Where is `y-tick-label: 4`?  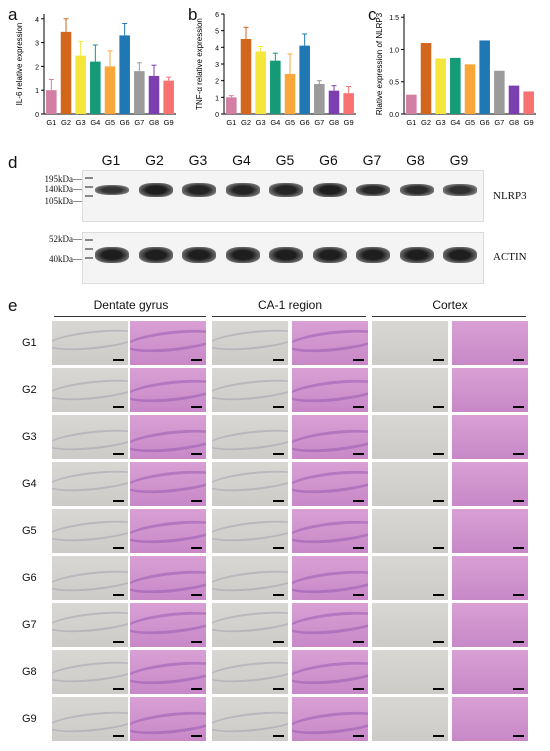 y-tick-label: 4 is located at coordinates (217, 48).